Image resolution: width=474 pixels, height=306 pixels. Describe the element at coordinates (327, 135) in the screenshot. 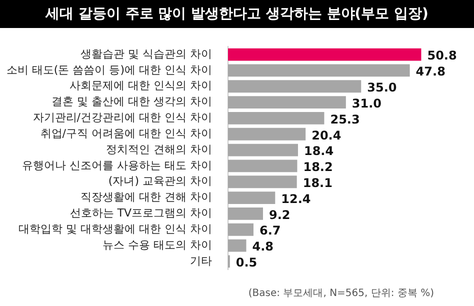

I see `data-label: 20.4` at that location.